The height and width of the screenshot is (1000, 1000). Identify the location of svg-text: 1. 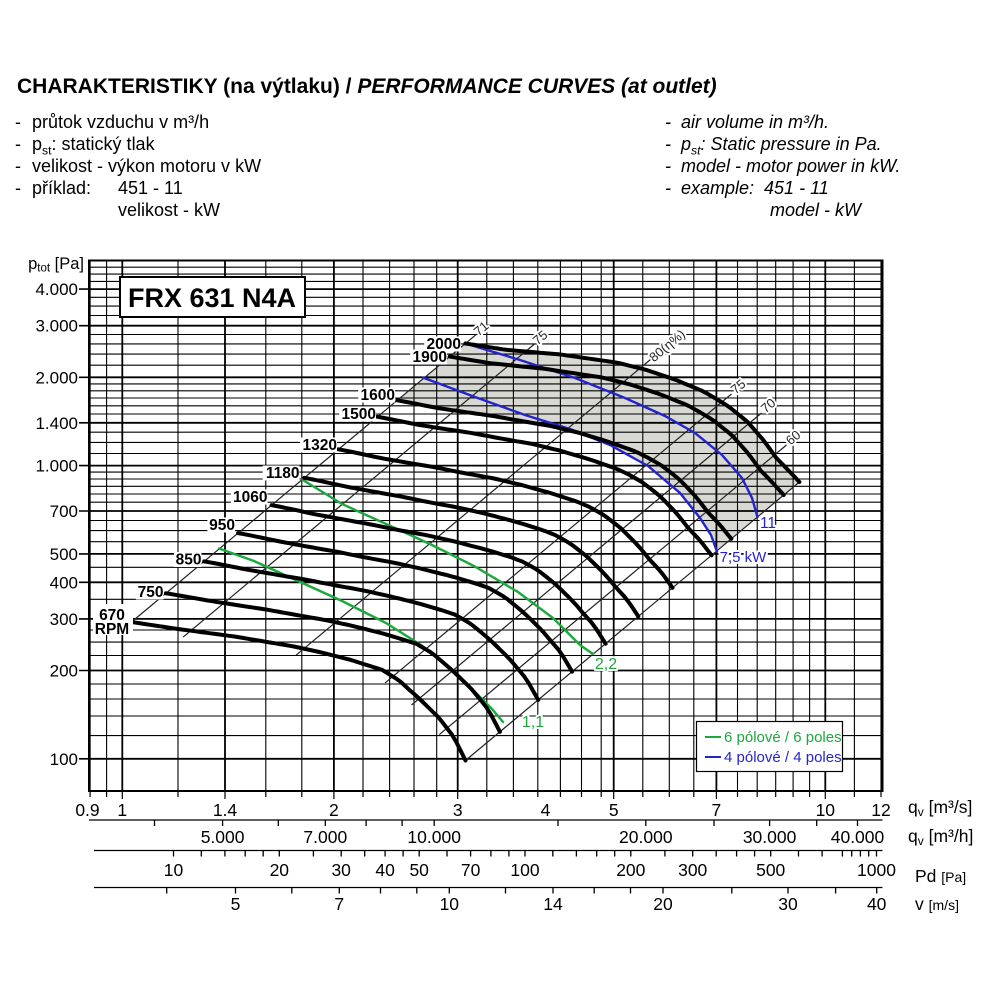
(122, 810).